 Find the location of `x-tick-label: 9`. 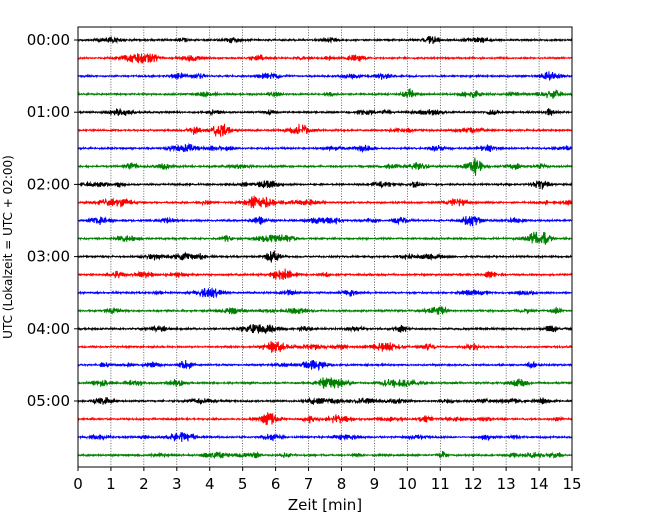

x-tick-label: 9 is located at coordinates (375, 484).